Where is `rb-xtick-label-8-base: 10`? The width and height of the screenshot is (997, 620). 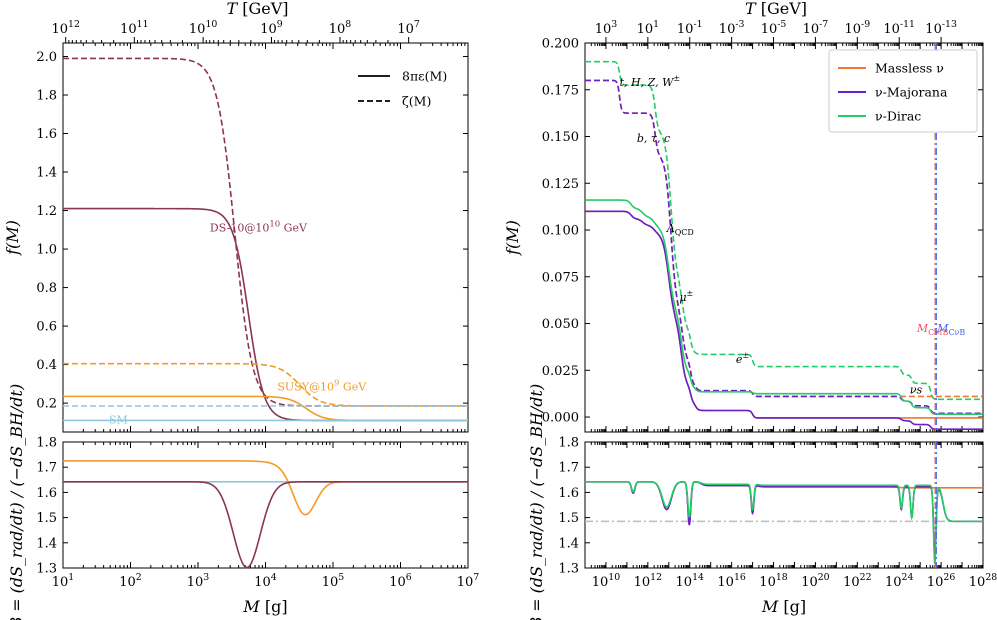
rb-xtick-label-8-base: 10 is located at coordinates (935, 582).